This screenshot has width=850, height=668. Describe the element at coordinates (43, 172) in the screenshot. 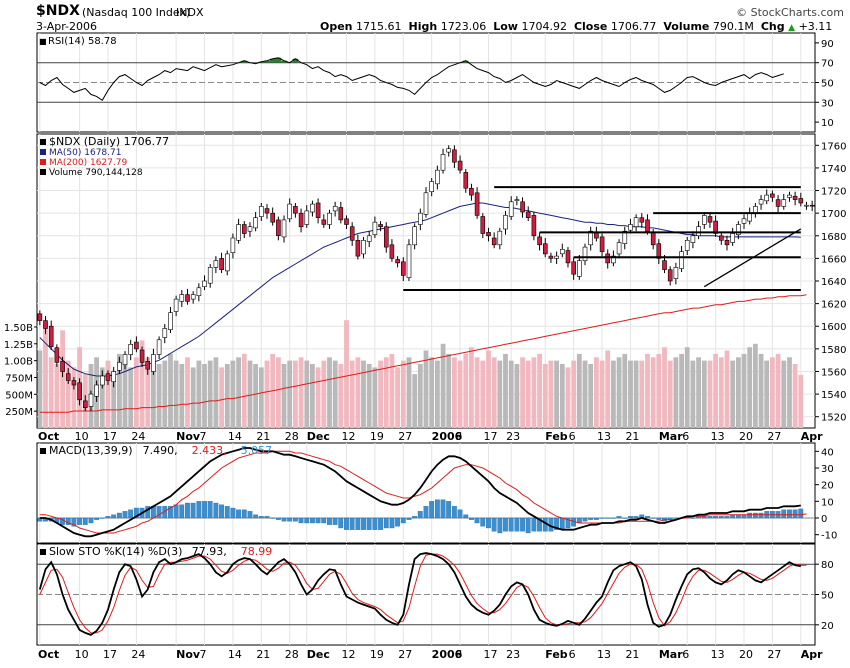

I see `price-legend-icon` at that location.